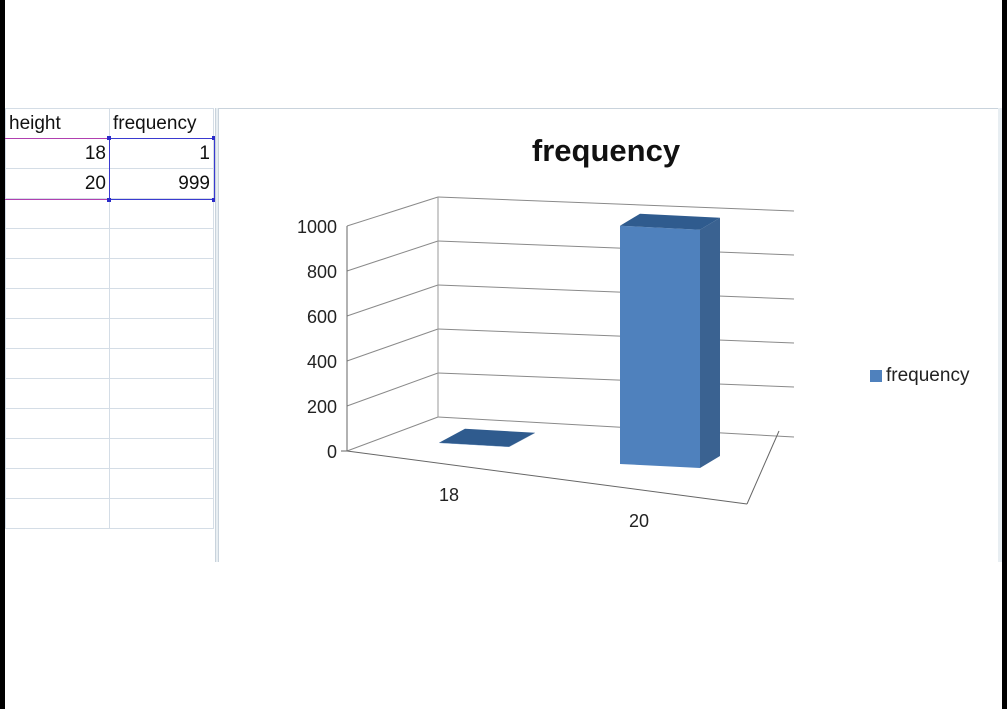 This screenshot has height=709, width=1007. What do you see at coordinates (639, 521) in the screenshot?
I see `x-tick-label: 20` at bounding box center [639, 521].